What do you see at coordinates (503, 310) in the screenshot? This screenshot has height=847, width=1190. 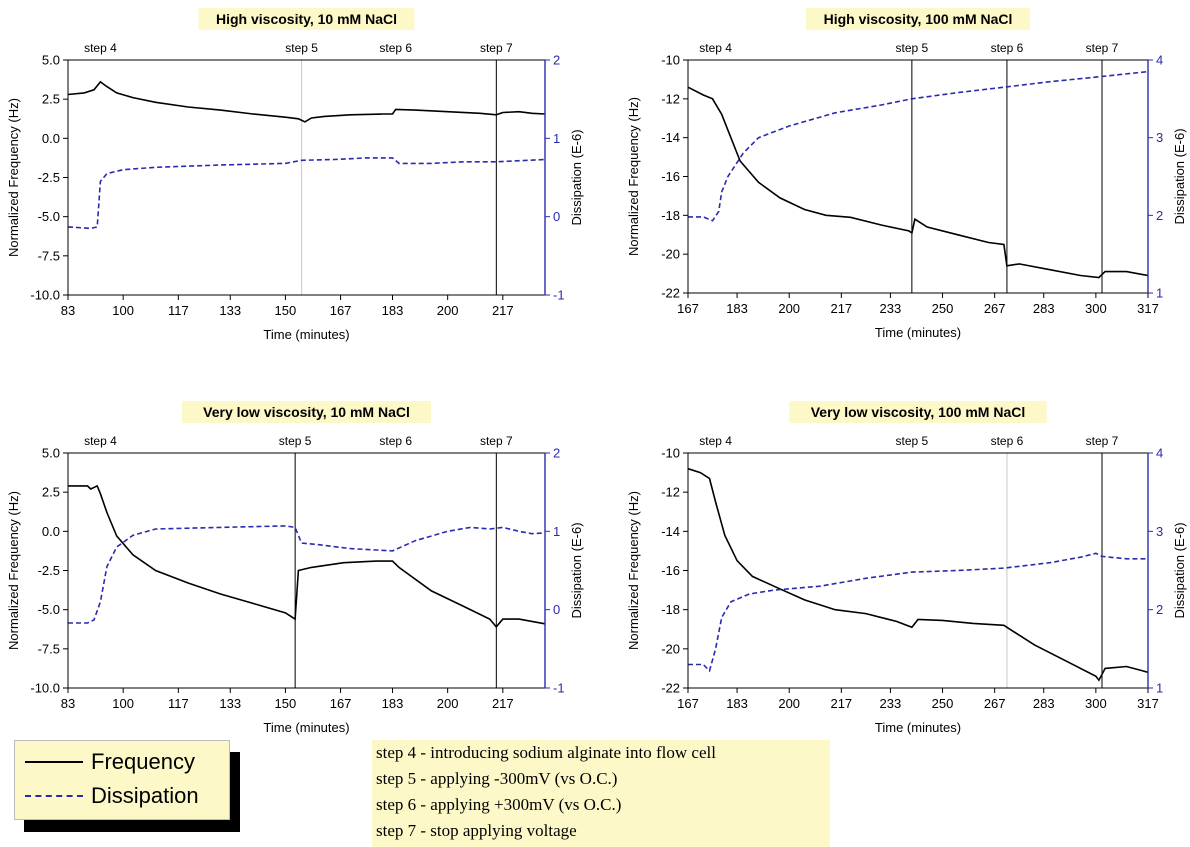 I see `x-tick-label: 217` at bounding box center [503, 310].